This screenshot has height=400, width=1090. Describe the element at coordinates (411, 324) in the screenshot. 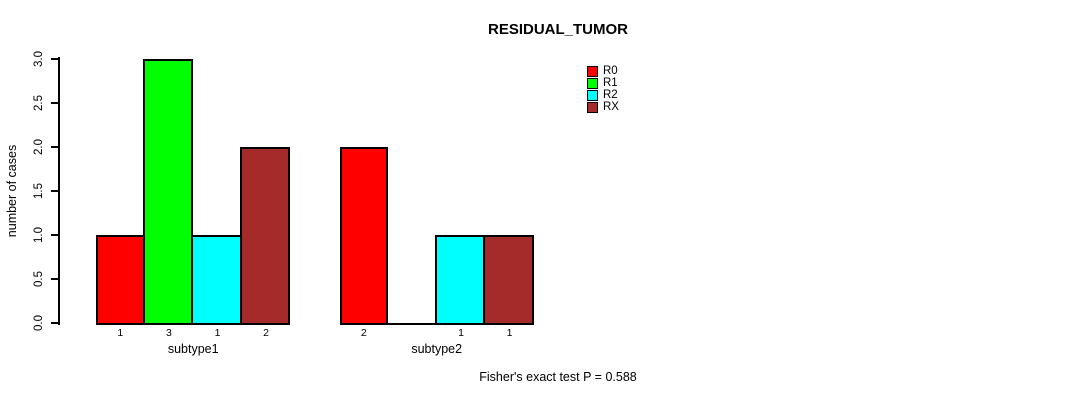

I see `bar-subtype2-R1` at that location.